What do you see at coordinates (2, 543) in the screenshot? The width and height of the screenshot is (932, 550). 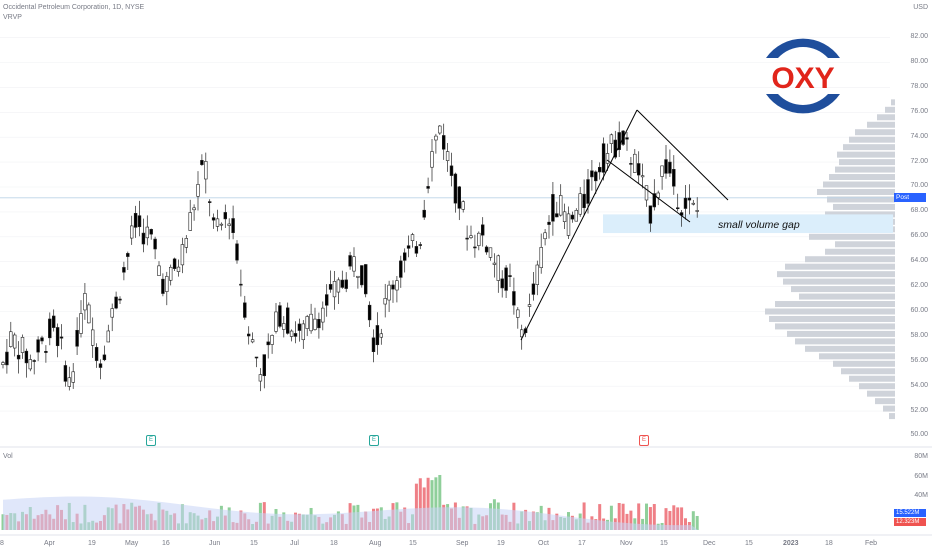 I see `time-tick: 8` at bounding box center [2, 543].